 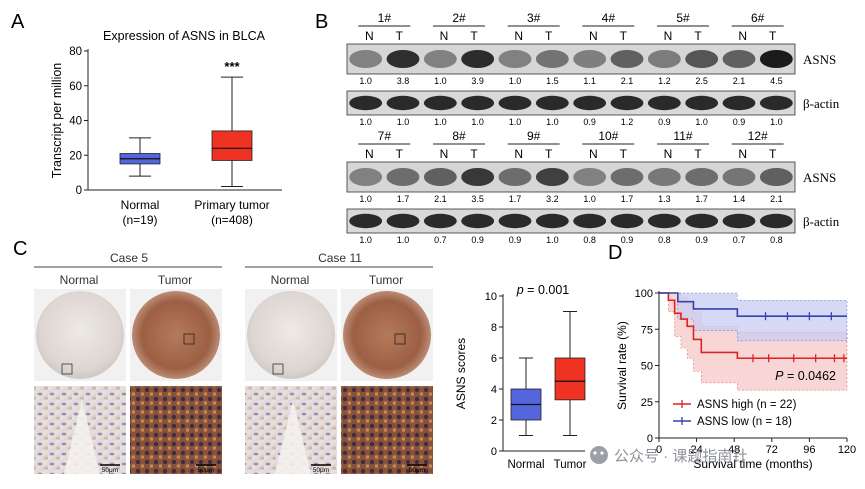 What do you see at coordinates (664, 199) in the screenshot?
I see `b-asns-value: 1.3` at bounding box center [664, 199].